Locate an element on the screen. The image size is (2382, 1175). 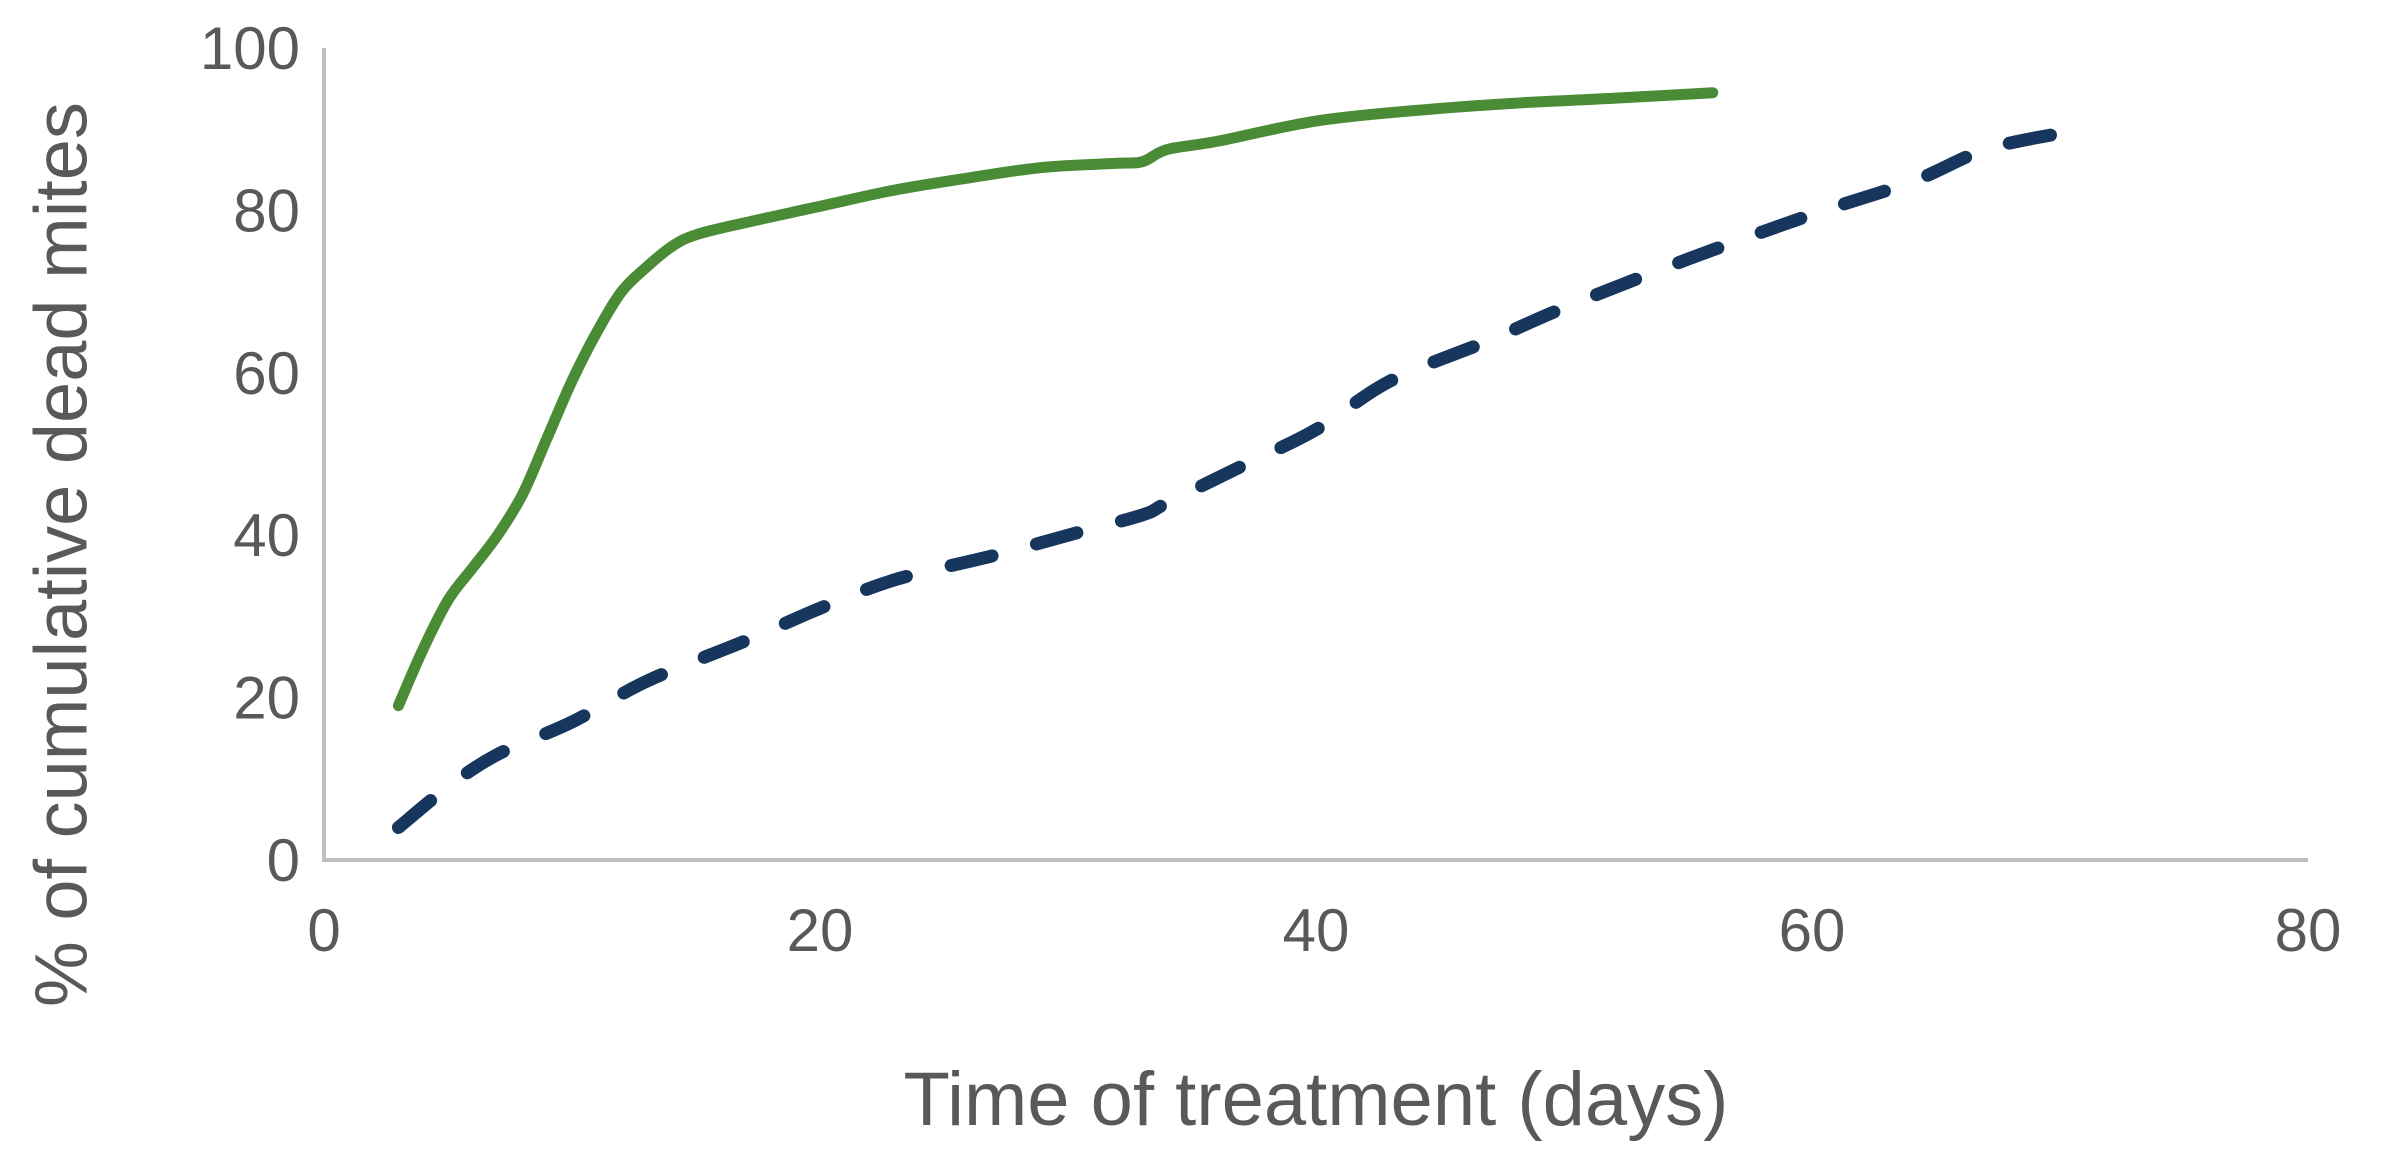
y-tick-label: 60 is located at coordinates (266, 373).